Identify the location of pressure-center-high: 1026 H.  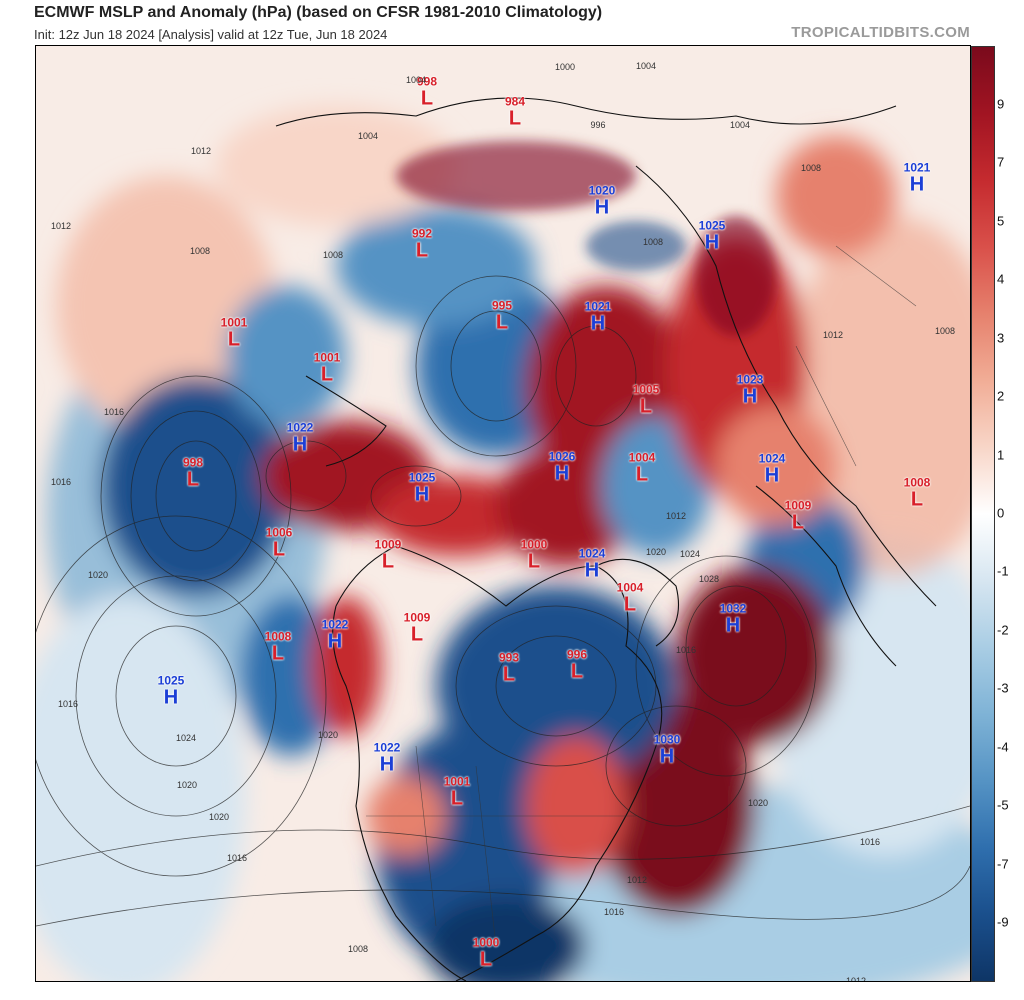
(562, 467).